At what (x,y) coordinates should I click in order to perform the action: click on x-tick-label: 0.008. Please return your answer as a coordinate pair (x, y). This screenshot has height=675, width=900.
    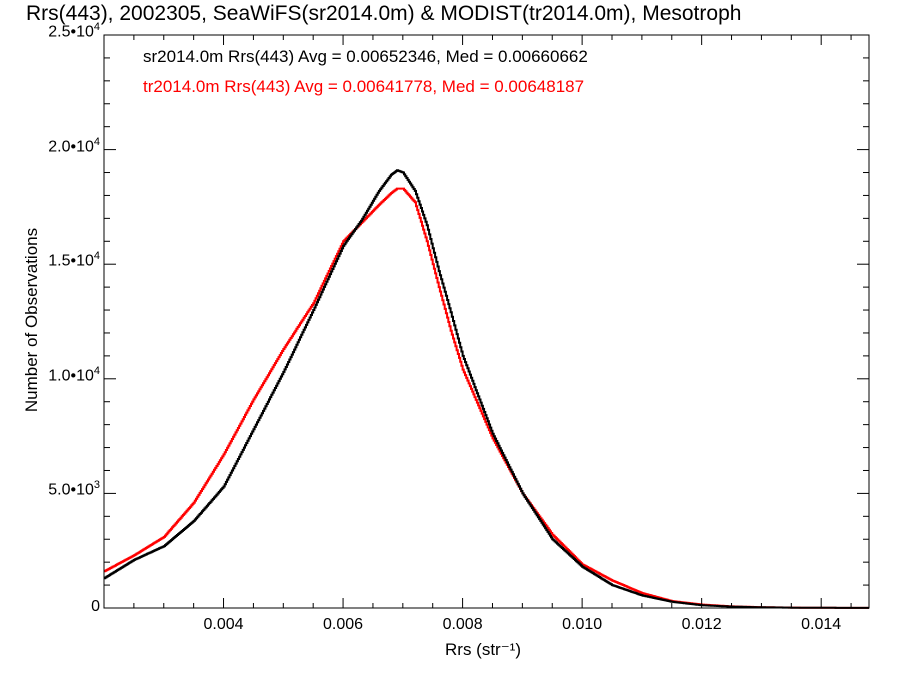
    Looking at the image, I should click on (462, 624).